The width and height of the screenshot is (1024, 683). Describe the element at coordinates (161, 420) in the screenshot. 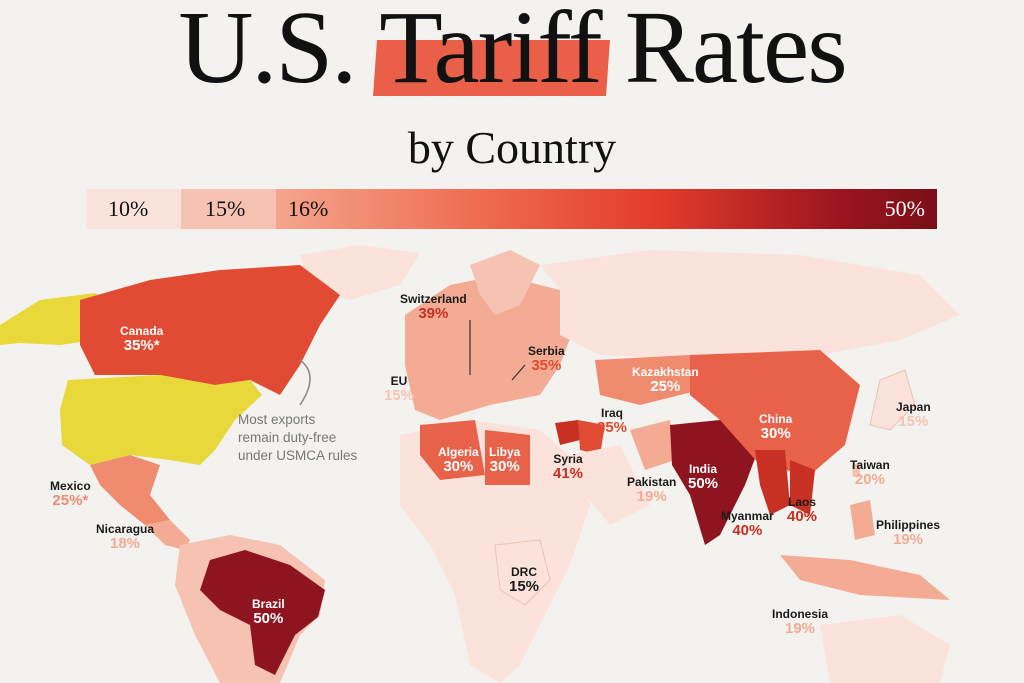

I see `region-usa` at that location.